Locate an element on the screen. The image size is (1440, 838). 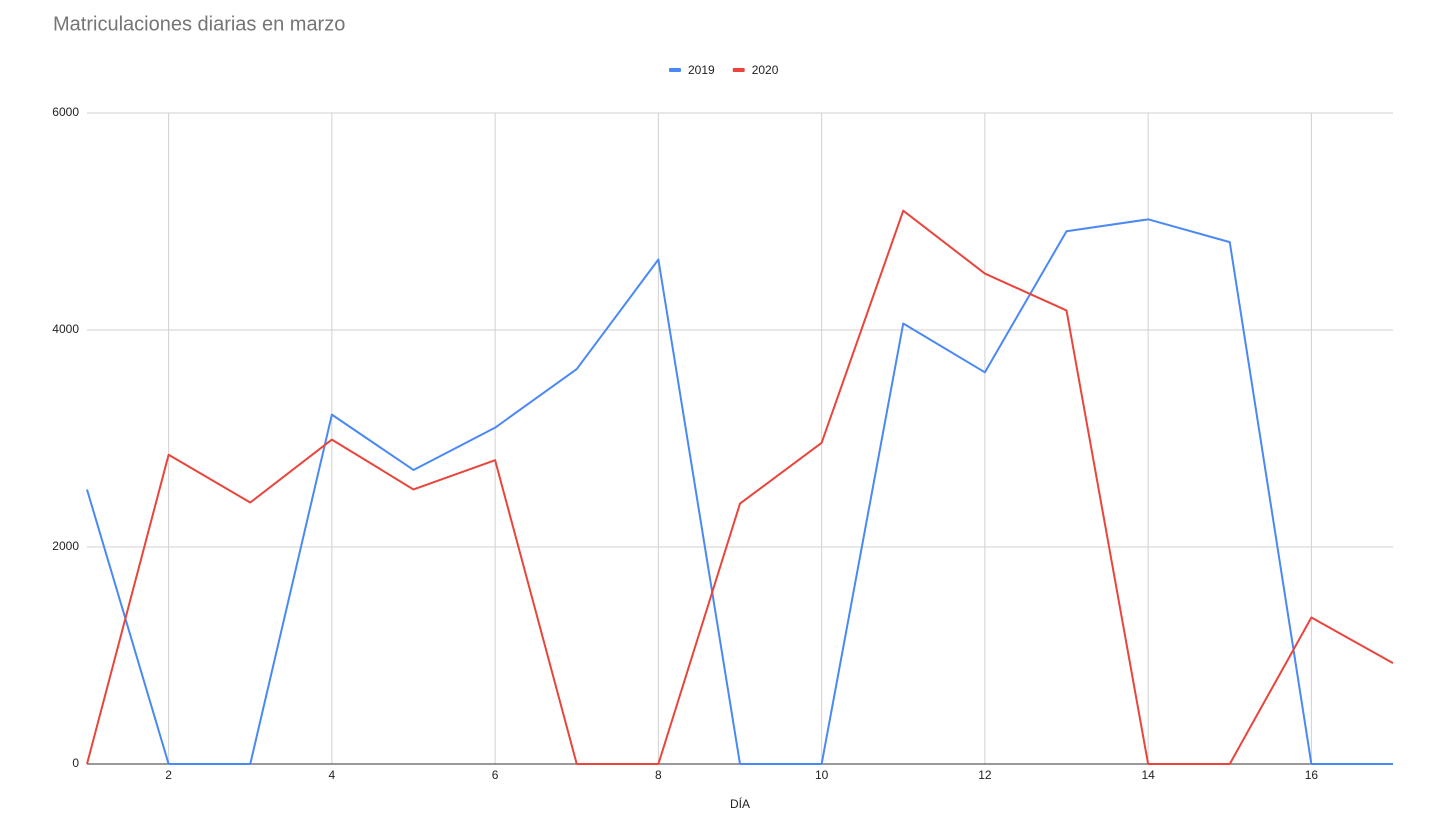
y-tick-label: 2000 is located at coordinates (65, 546).